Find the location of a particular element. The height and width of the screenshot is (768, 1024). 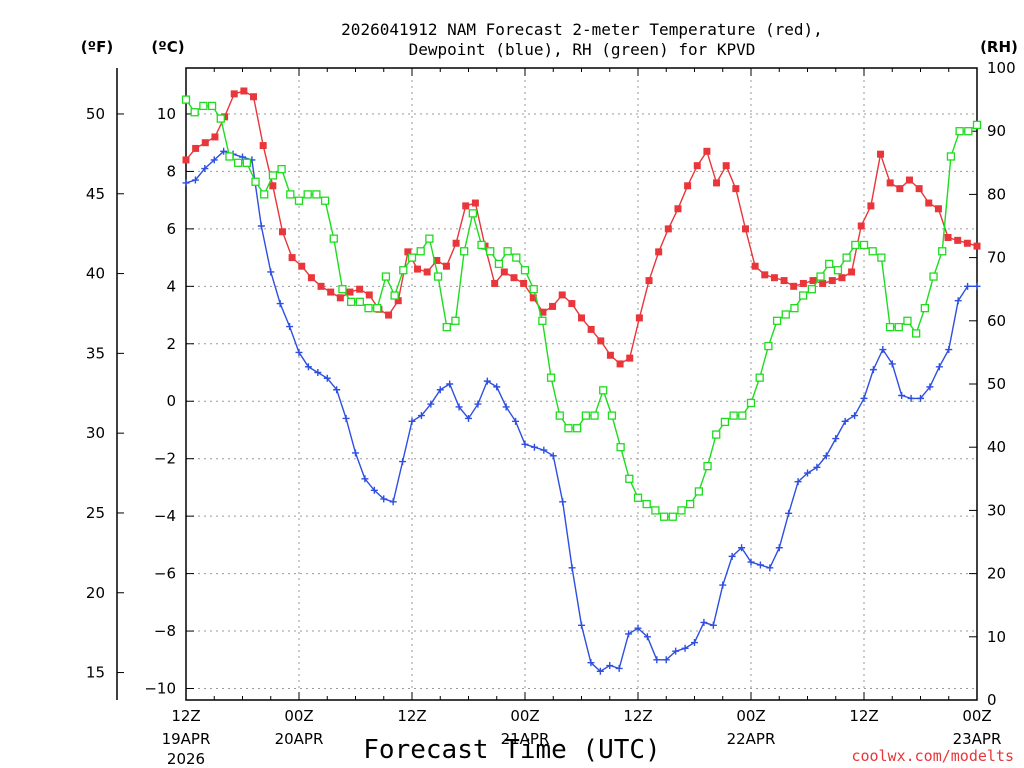

rh-tick-label: 30 is located at coordinates (996, 510).